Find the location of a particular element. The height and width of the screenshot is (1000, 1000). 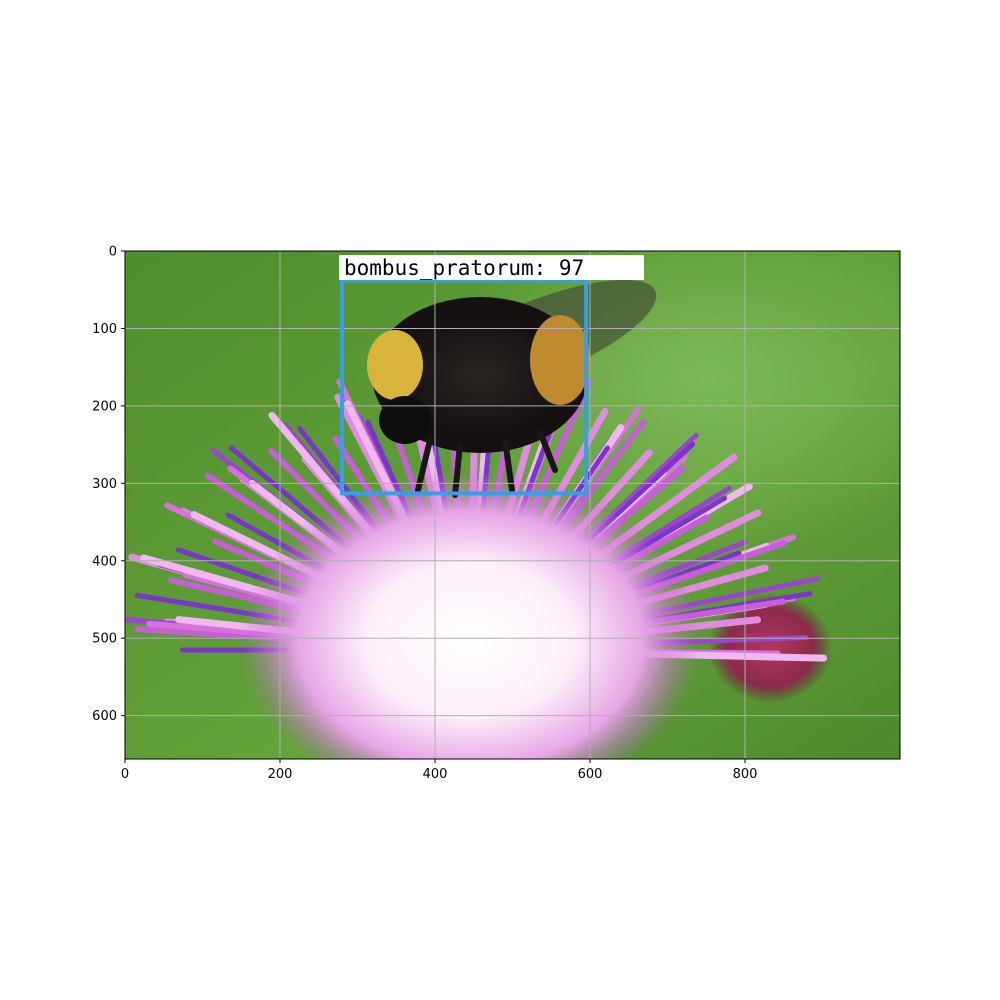

bumblebee is located at coordinates (512, 388).